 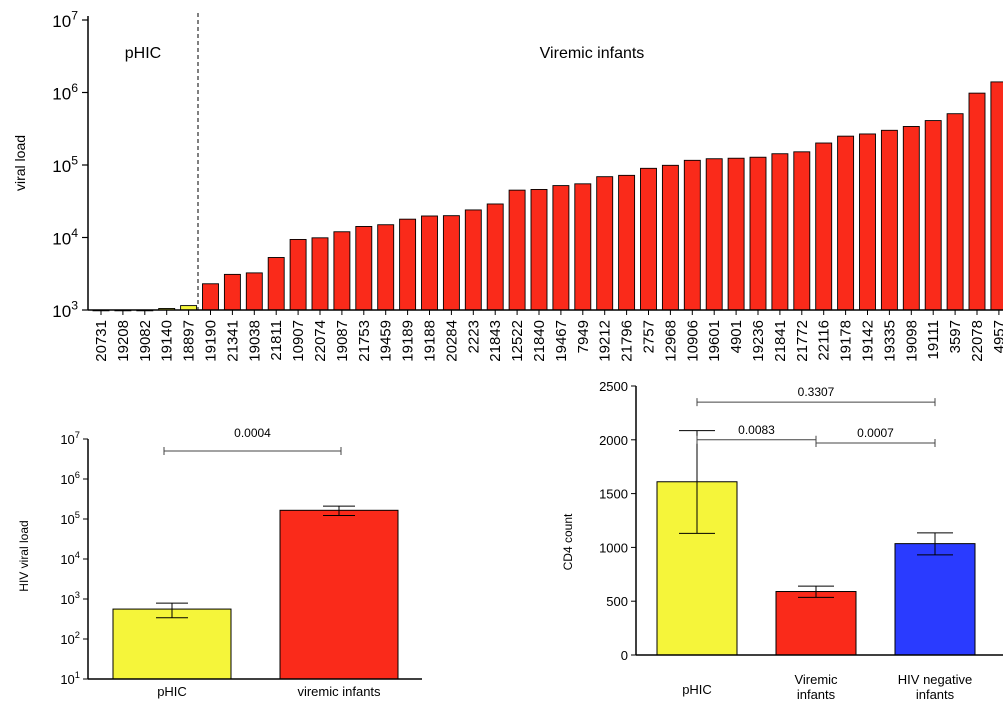 What do you see at coordinates (816, 679) in the screenshot?
I see `panel-c-category-label: Viremic` at bounding box center [816, 679].